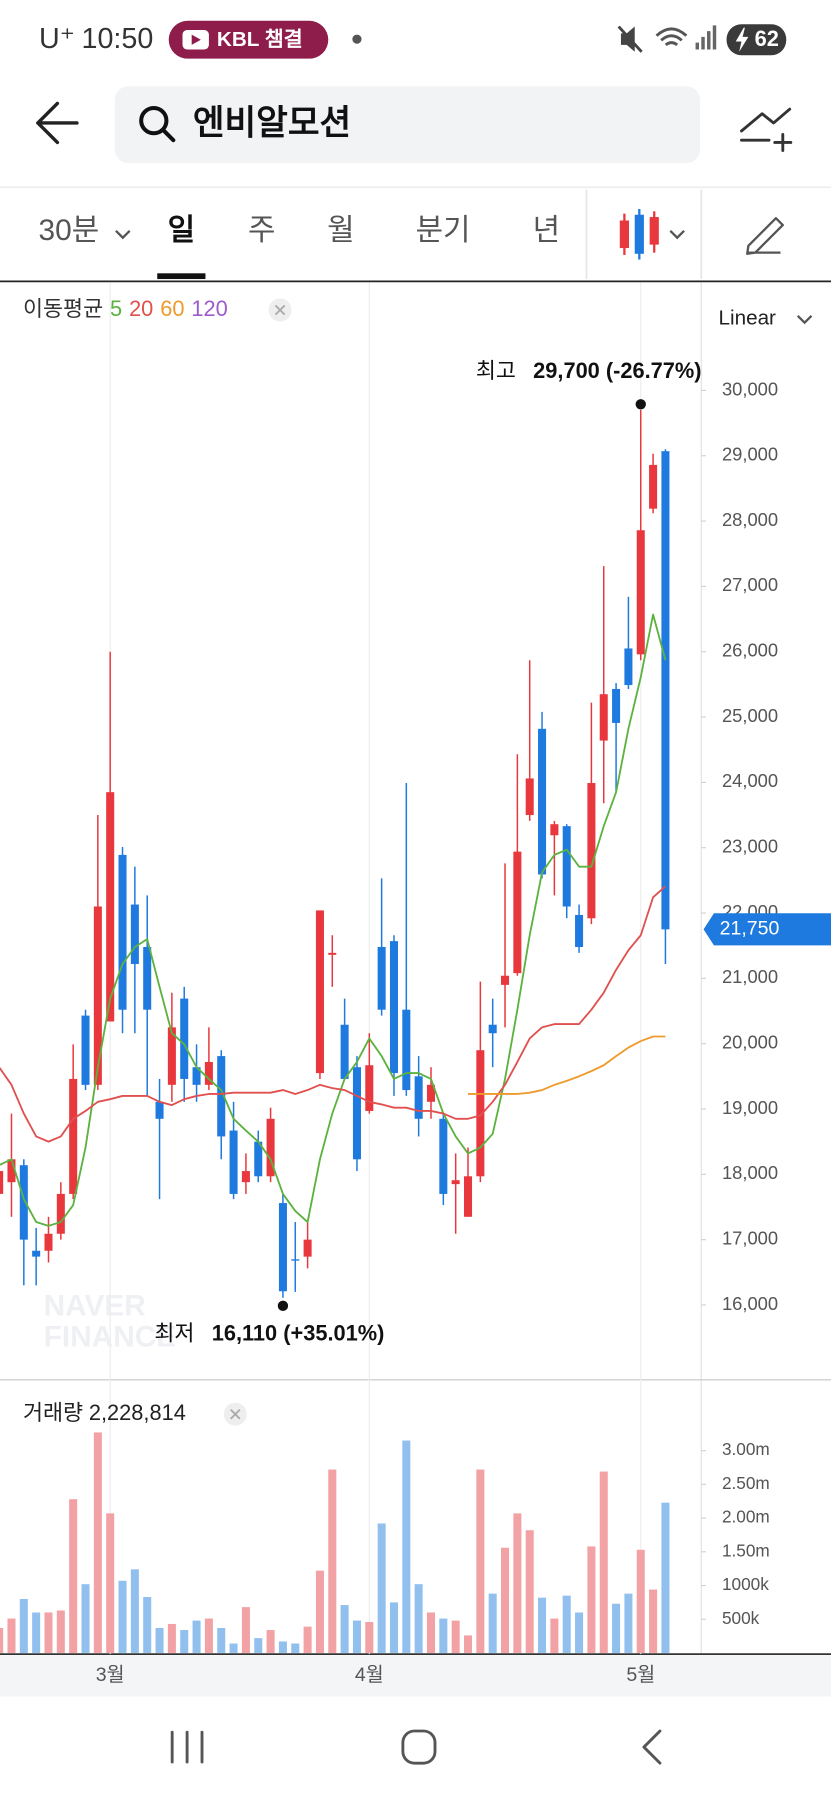 This screenshot has height=1800, width=831. What do you see at coordinates (57, 39) in the screenshot?
I see `carrier: U⁺` at bounding box center [57, 39].